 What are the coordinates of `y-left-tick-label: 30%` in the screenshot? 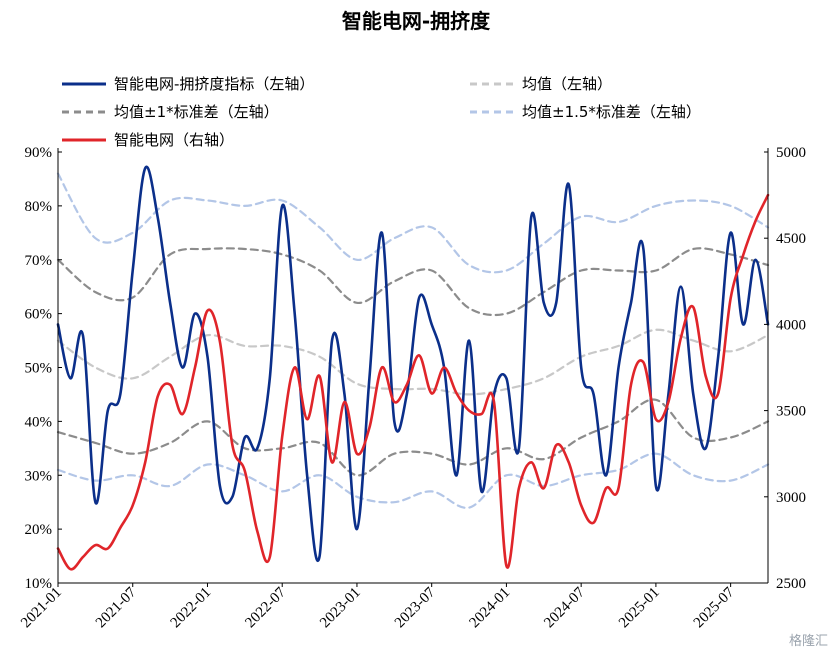 It's located at (39, 476).